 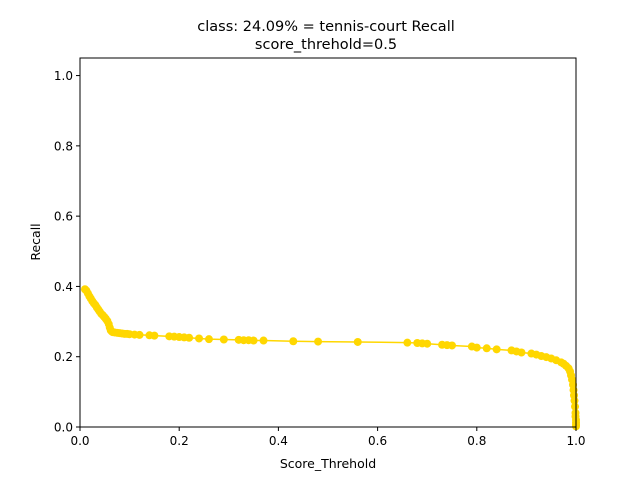 I want to click on x-tick-label: 0.4, so click(x=278, y=441).